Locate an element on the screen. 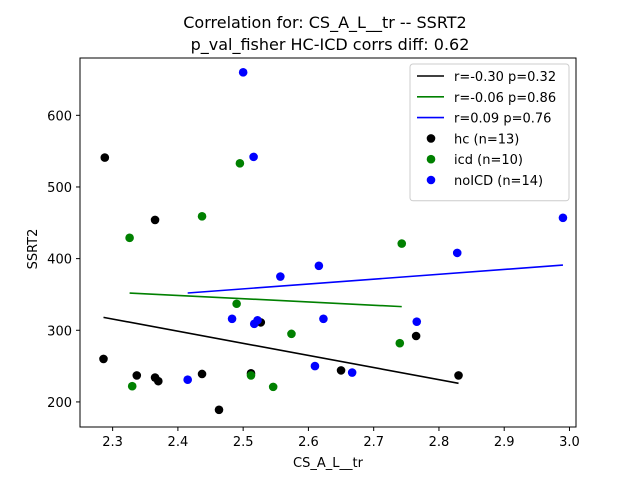 This screenshot has height=480, width=640. x-tick-label: 2.5 is located at coordinates (243, 442).